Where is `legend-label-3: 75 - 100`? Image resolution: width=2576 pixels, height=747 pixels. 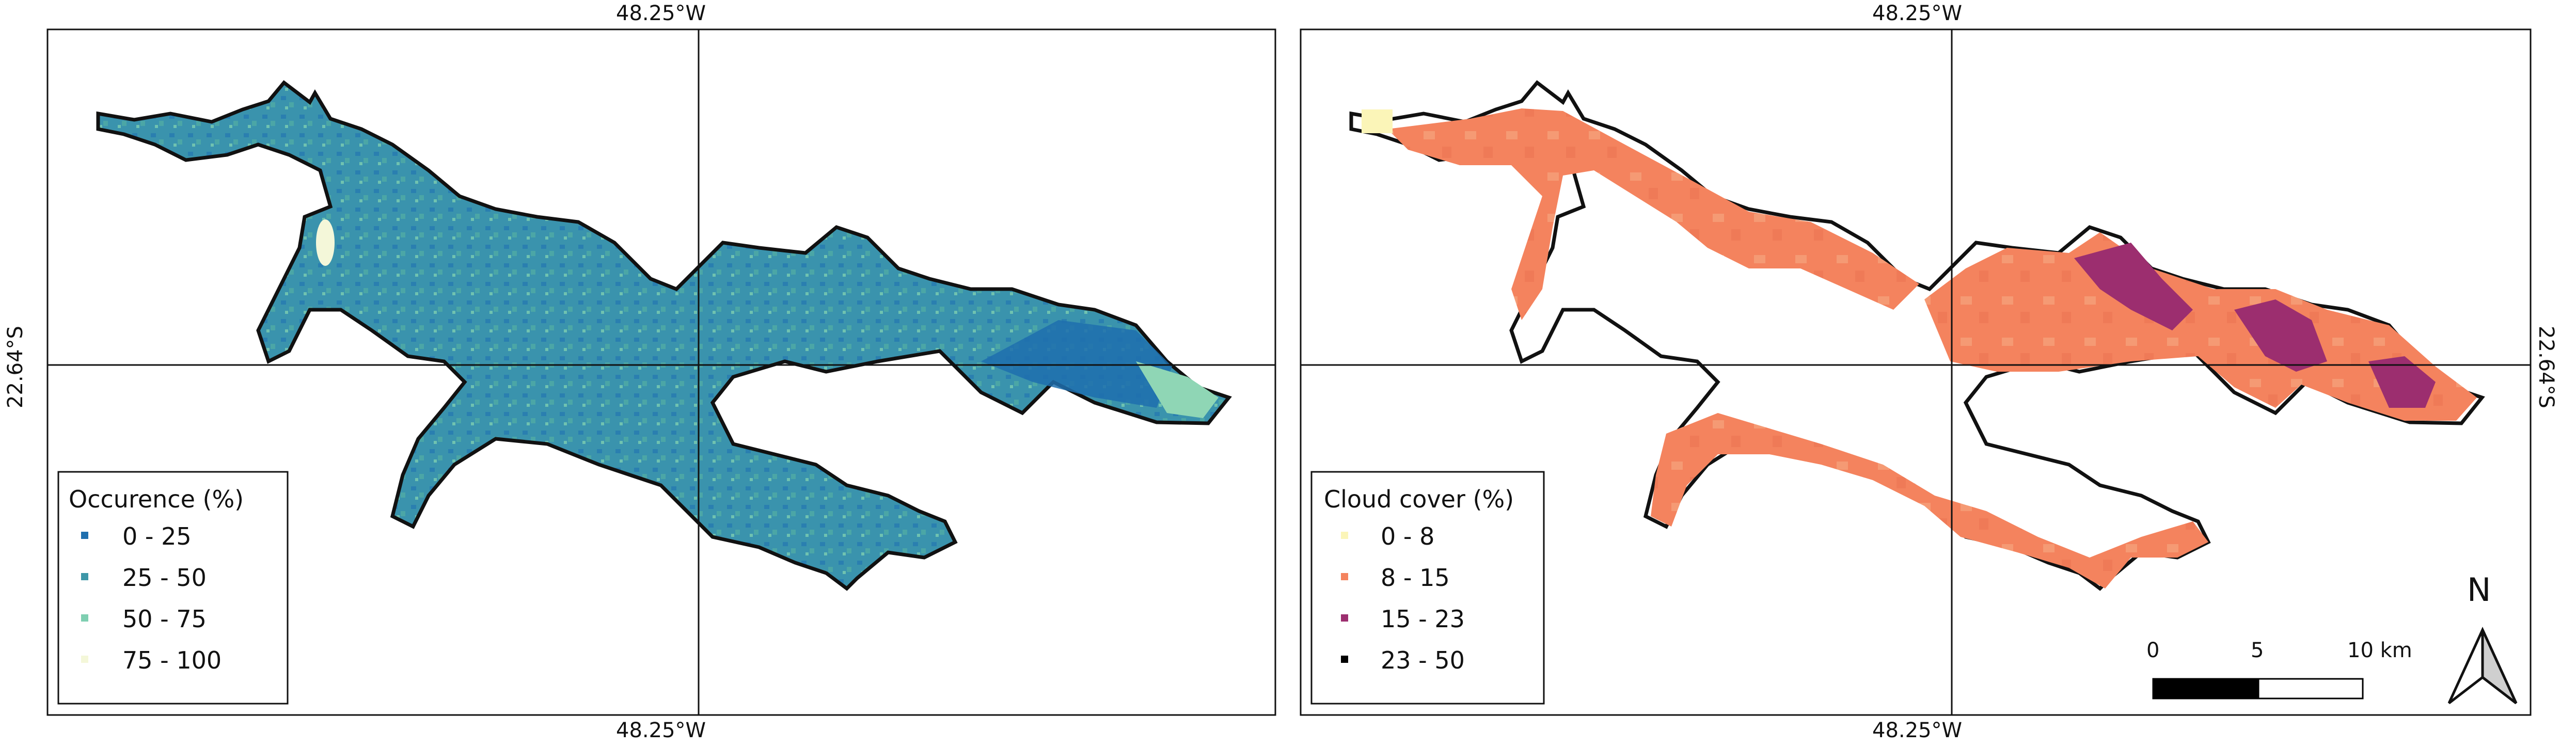
legend-label-3: 75 - 100 is located at coordinates (172, 660).